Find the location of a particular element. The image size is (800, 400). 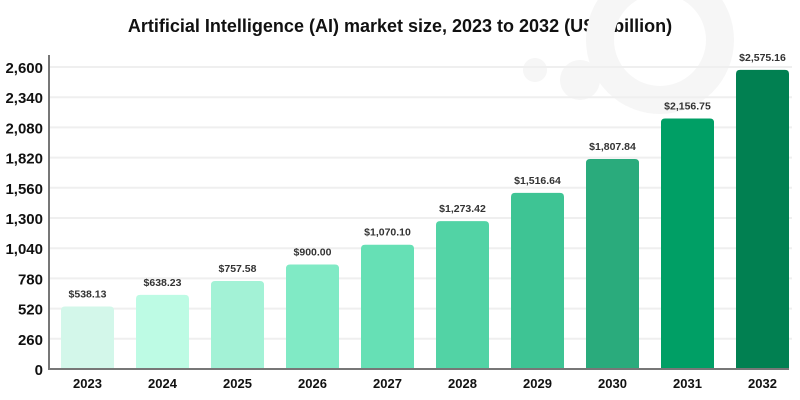

bar-2027 is located at coordinates (387, 306).